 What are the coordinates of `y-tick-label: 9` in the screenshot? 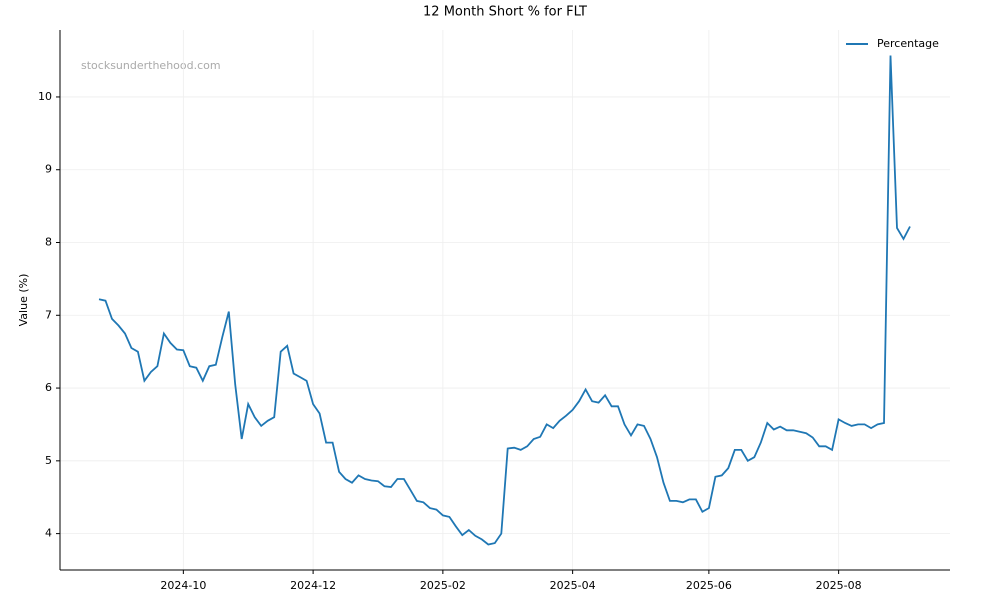 It's located at (48, 169).